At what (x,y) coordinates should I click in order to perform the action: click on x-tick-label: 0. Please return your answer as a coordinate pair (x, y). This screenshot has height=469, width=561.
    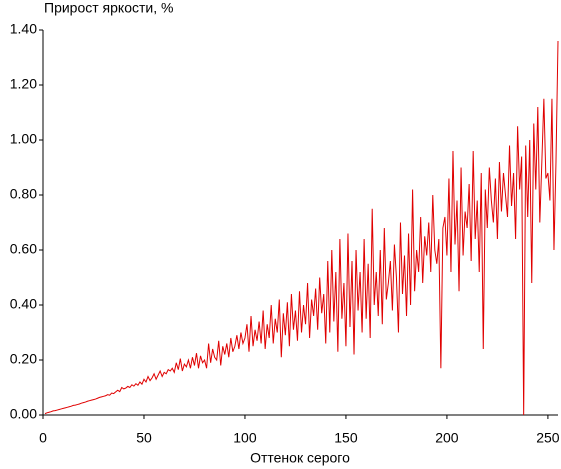
    Looking at the image, I should click on (43, 438).